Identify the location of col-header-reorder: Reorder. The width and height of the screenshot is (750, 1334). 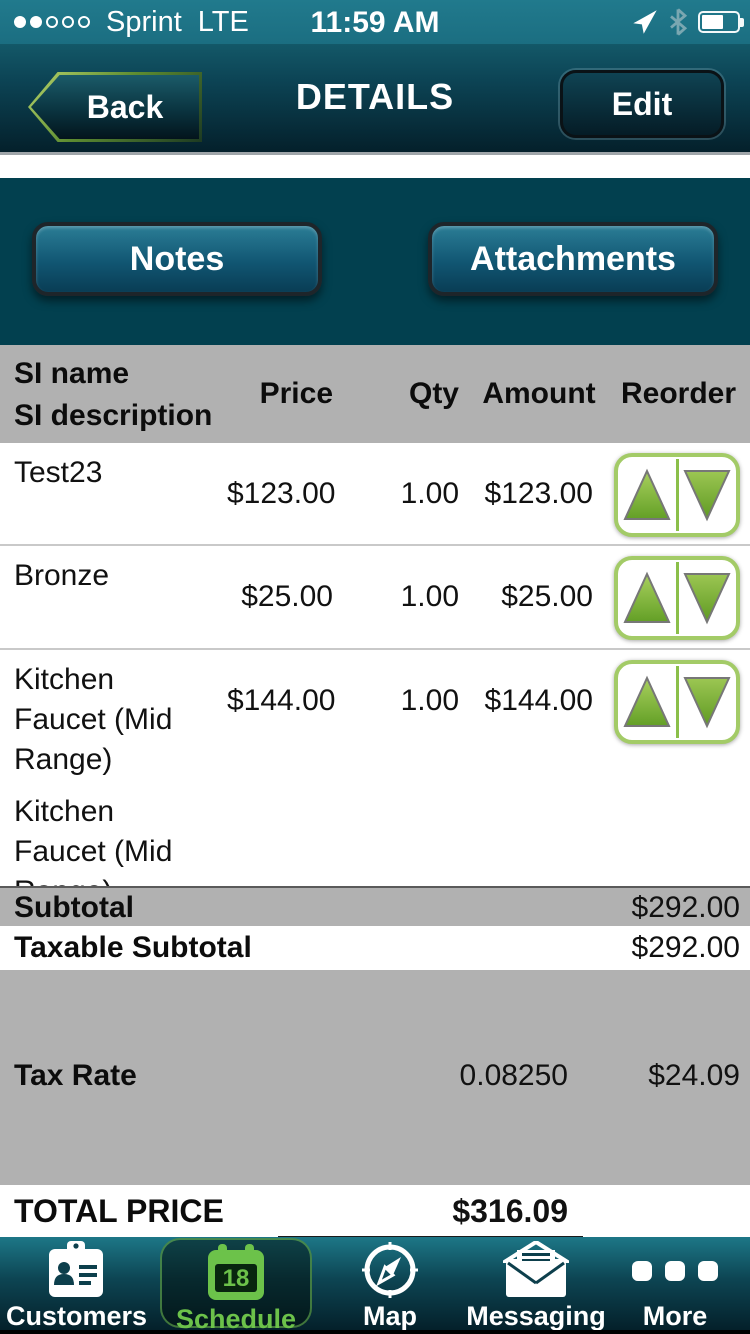
(678, 393).